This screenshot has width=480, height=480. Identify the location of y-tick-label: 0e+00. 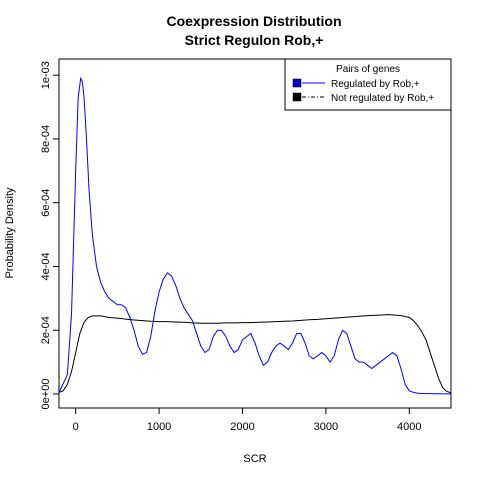
(46, 394).